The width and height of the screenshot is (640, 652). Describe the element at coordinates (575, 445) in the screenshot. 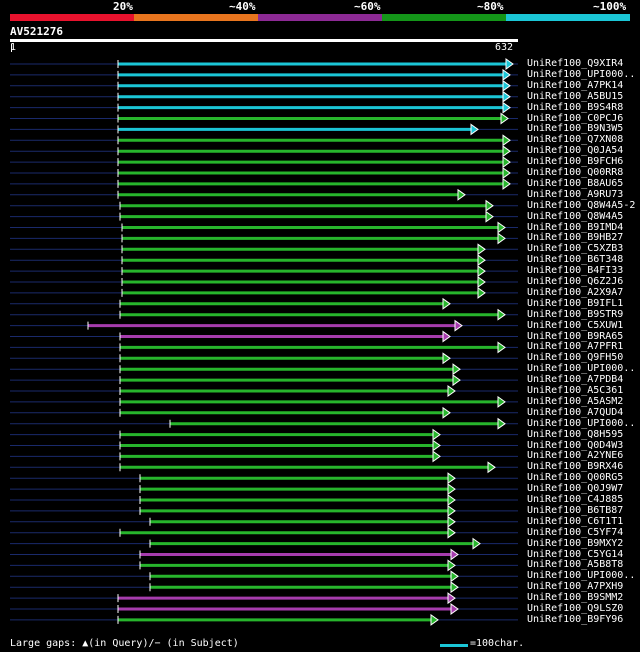

I see `hit-label: UniRef100_Q0D4W3` at that location.